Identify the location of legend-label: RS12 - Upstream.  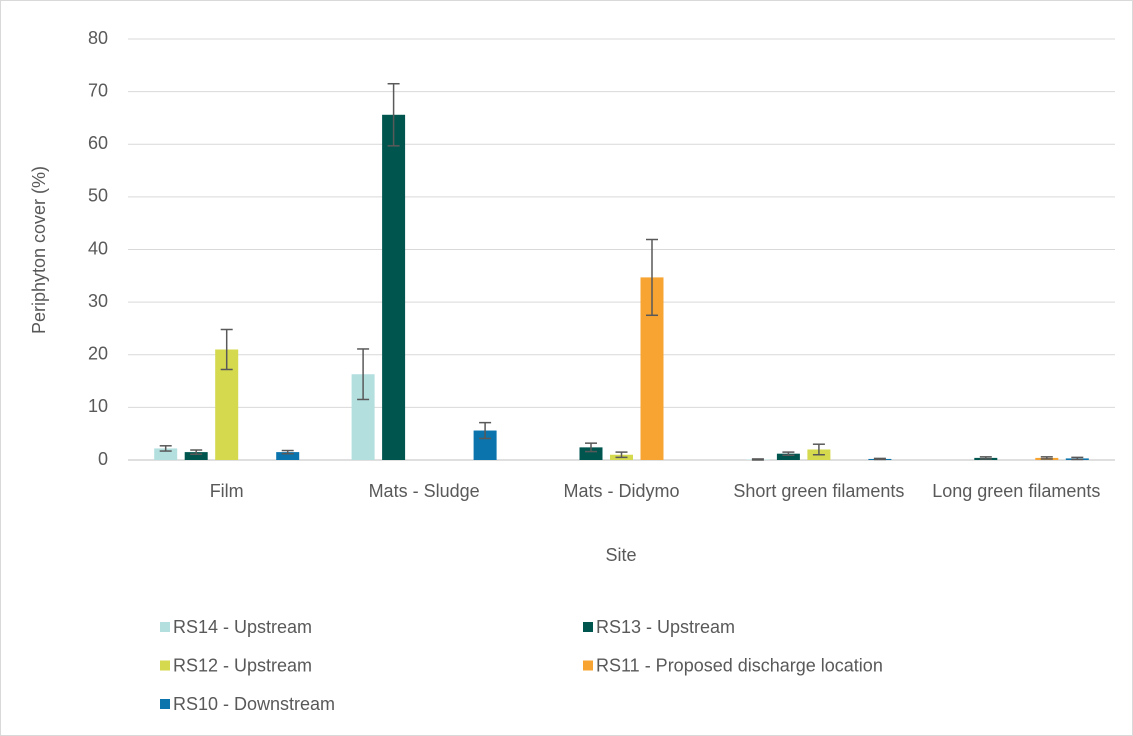
(242, 665).